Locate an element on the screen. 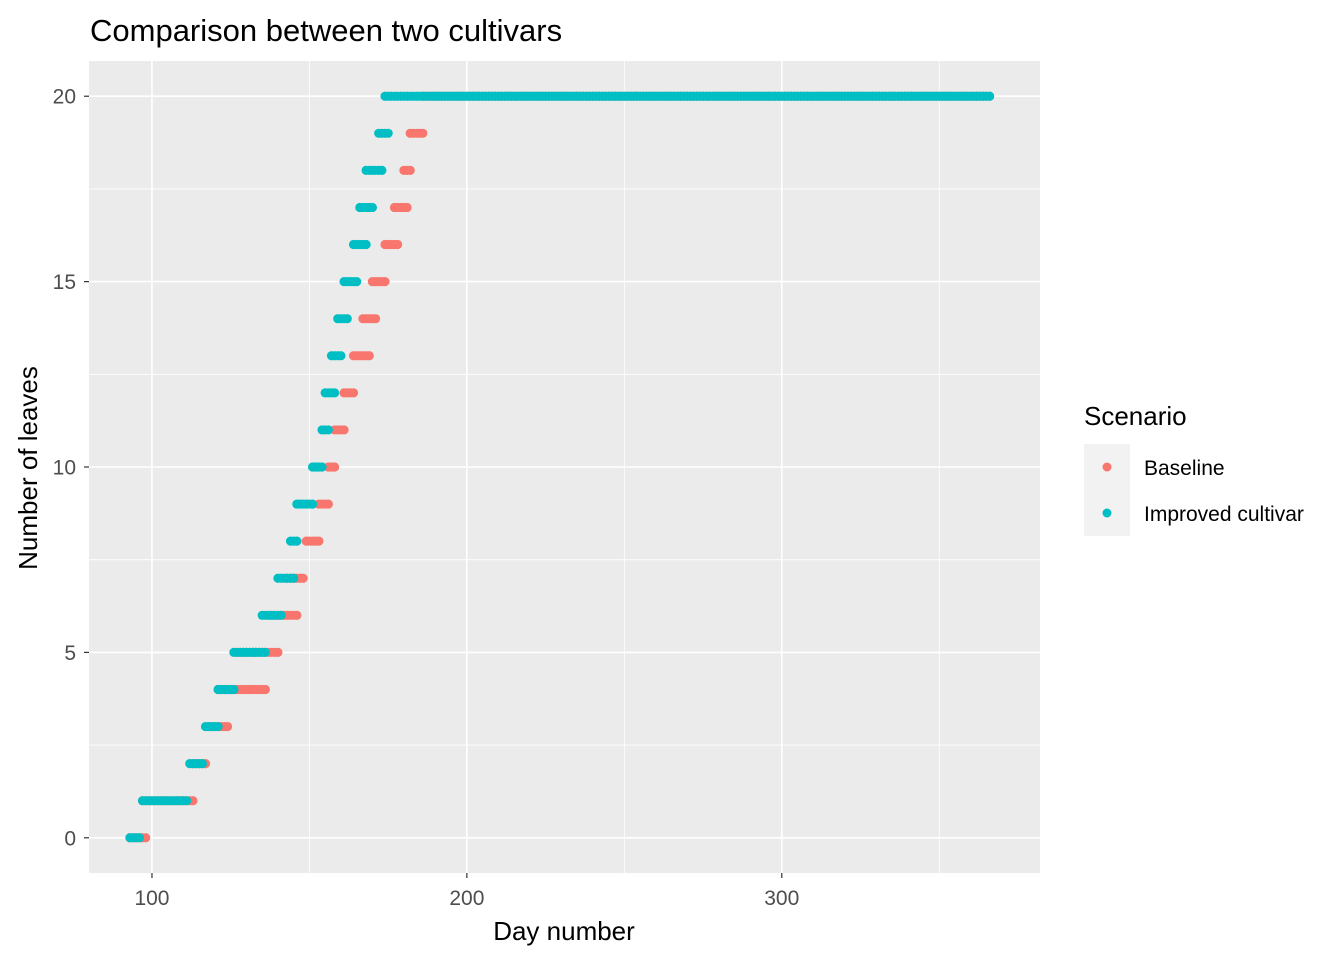 The height and width of the screenshot is (960, 1344). legend-item-baseline: Baseline is located at coordinates (1154, 467).